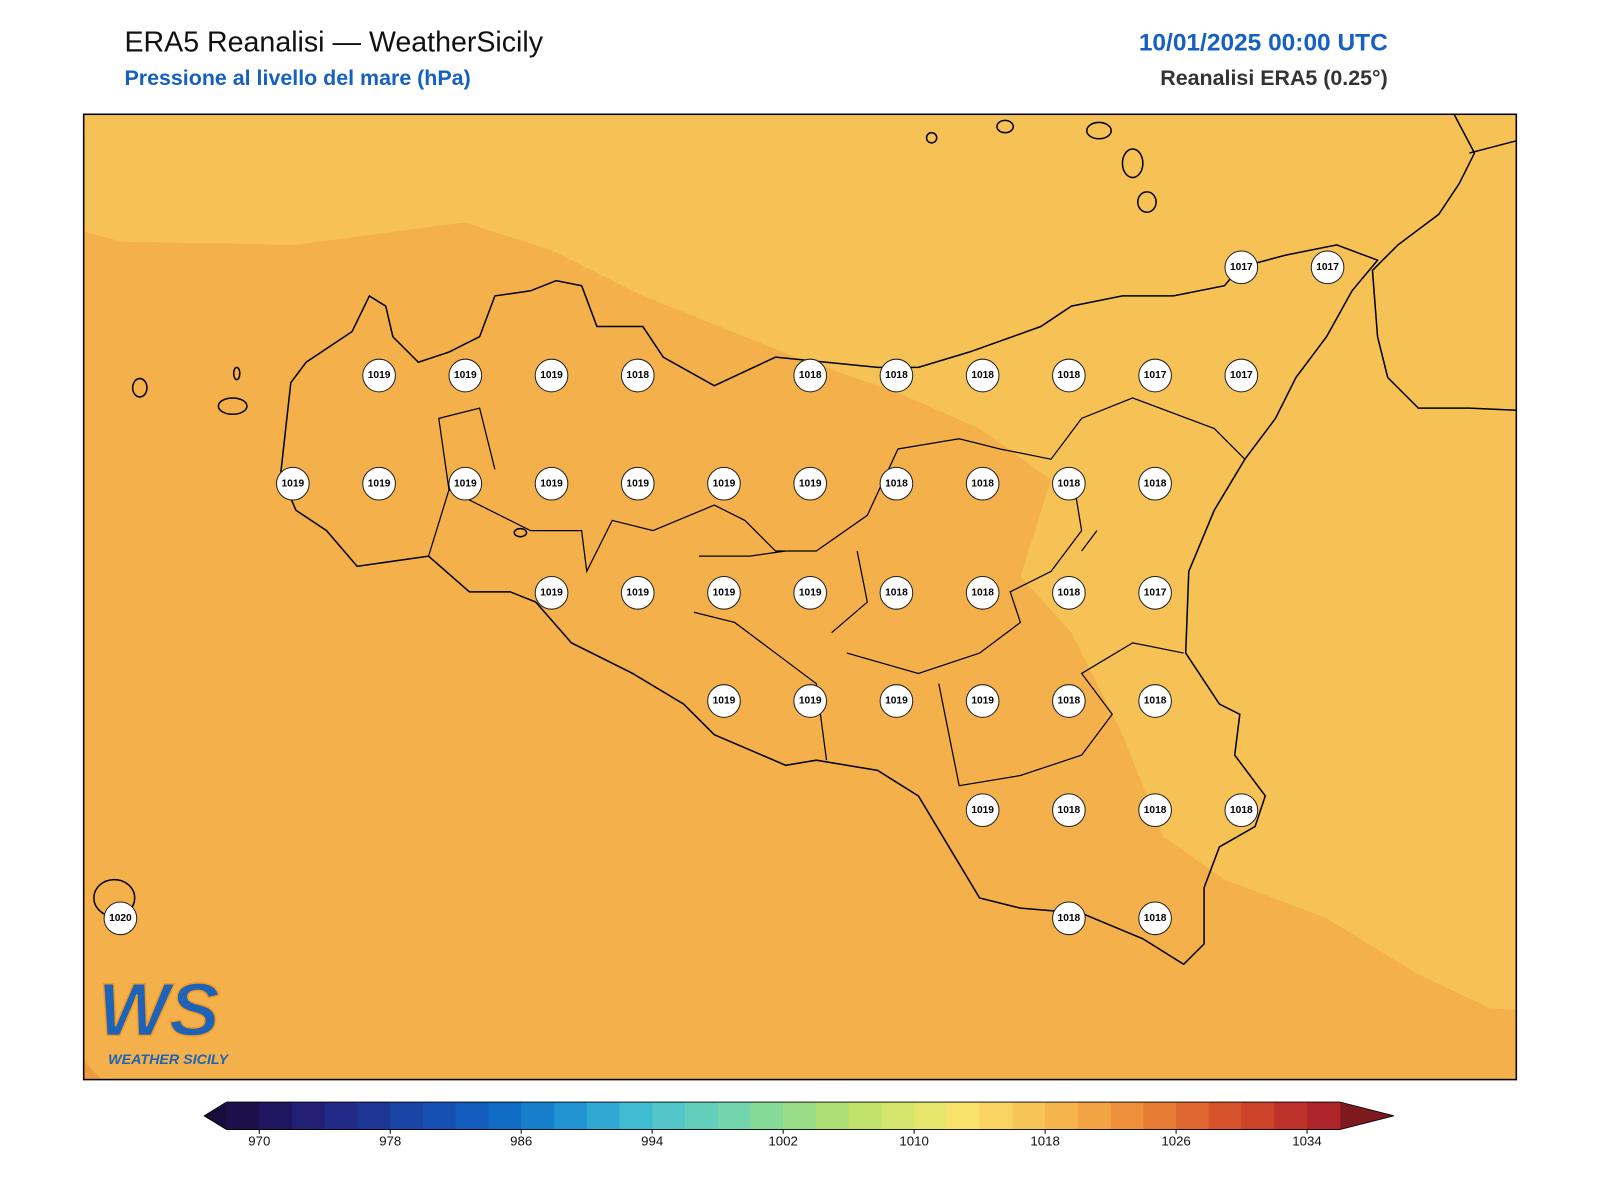  Describe the element at coordinates (1175, 1140) in the screenshot. I see `colorbar-tick-label: 1026` at that location.